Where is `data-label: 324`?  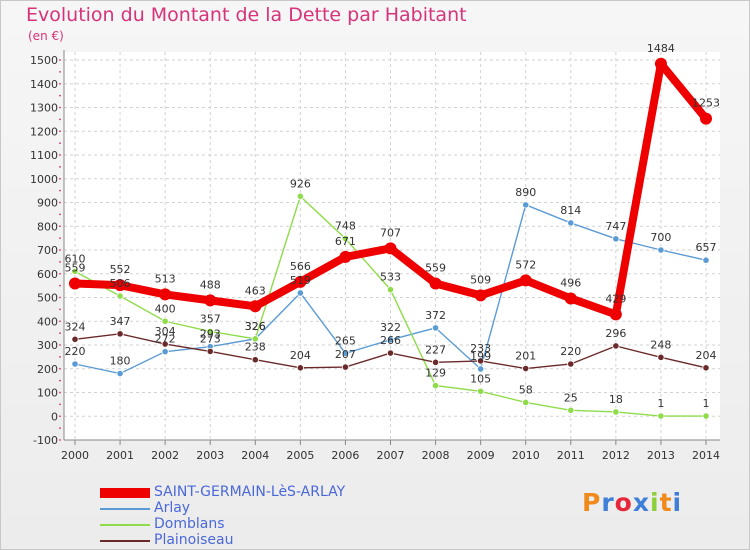
data-label: 324 is located at coordinates (75, 326).